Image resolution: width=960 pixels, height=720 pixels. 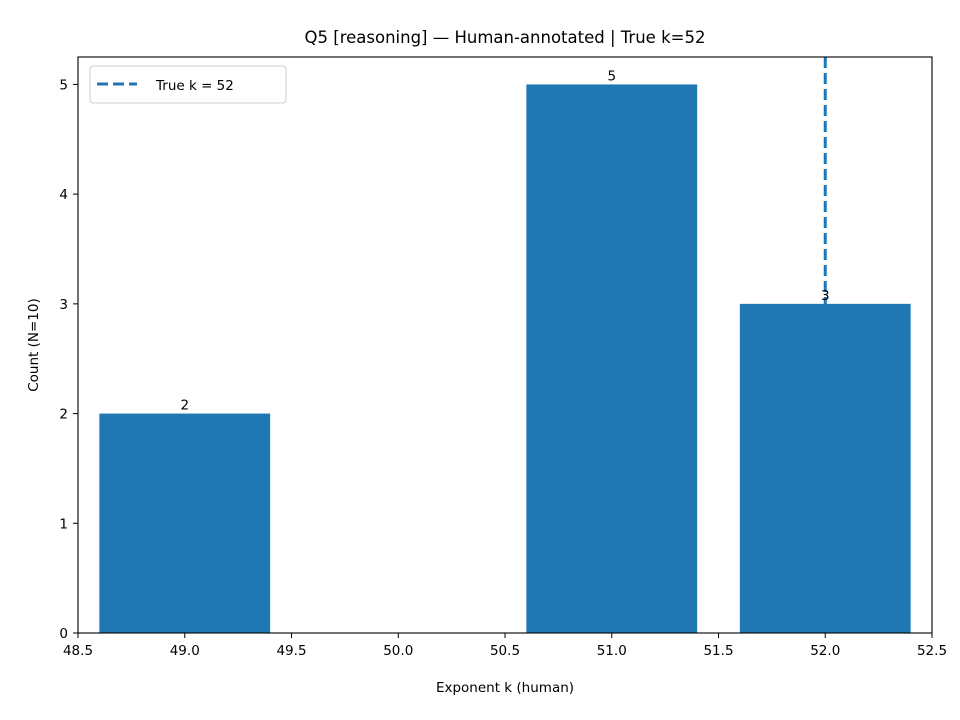 I want to click on x-tick-label: 50.5, so click(x=505, y=651).